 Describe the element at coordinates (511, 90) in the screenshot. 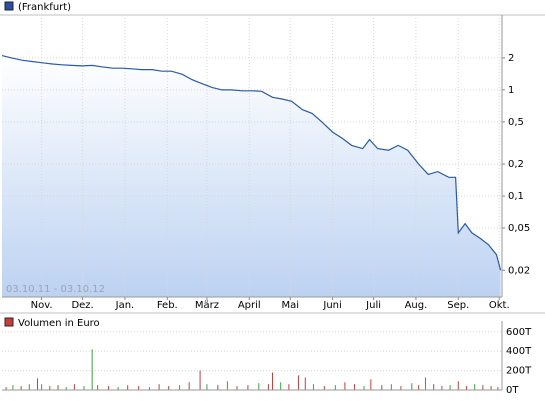

I see `y-tick-label: 1` at that location.